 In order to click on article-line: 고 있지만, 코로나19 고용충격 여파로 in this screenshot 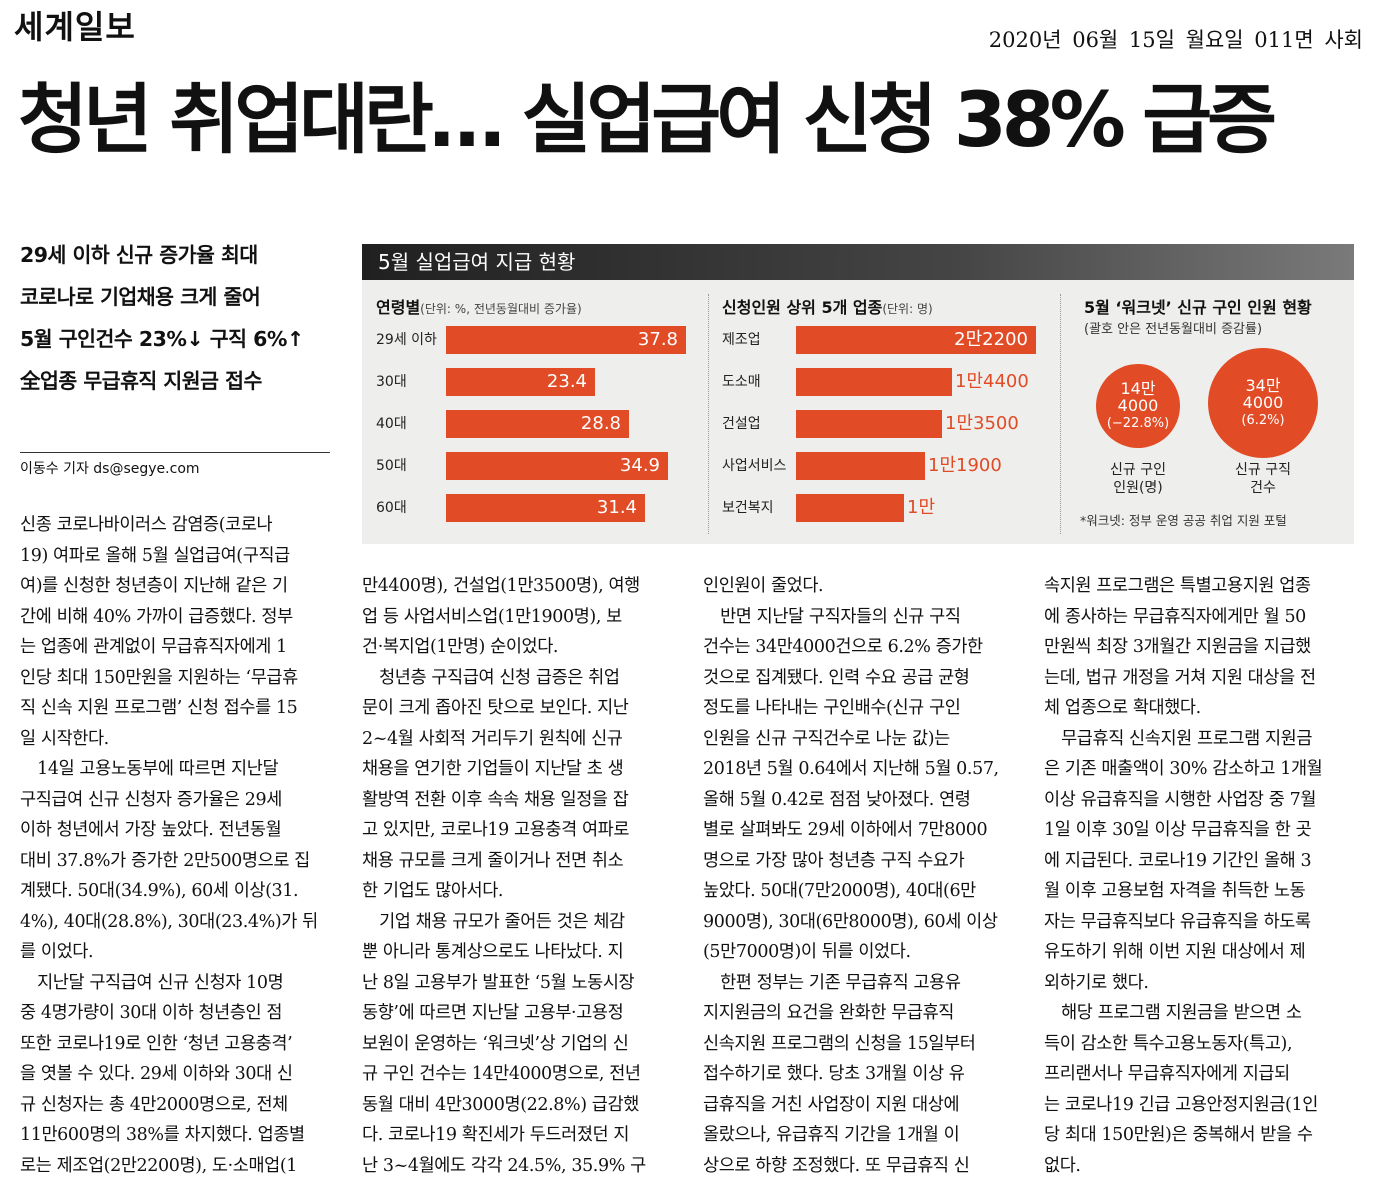, I will do `click(496, 830)`.